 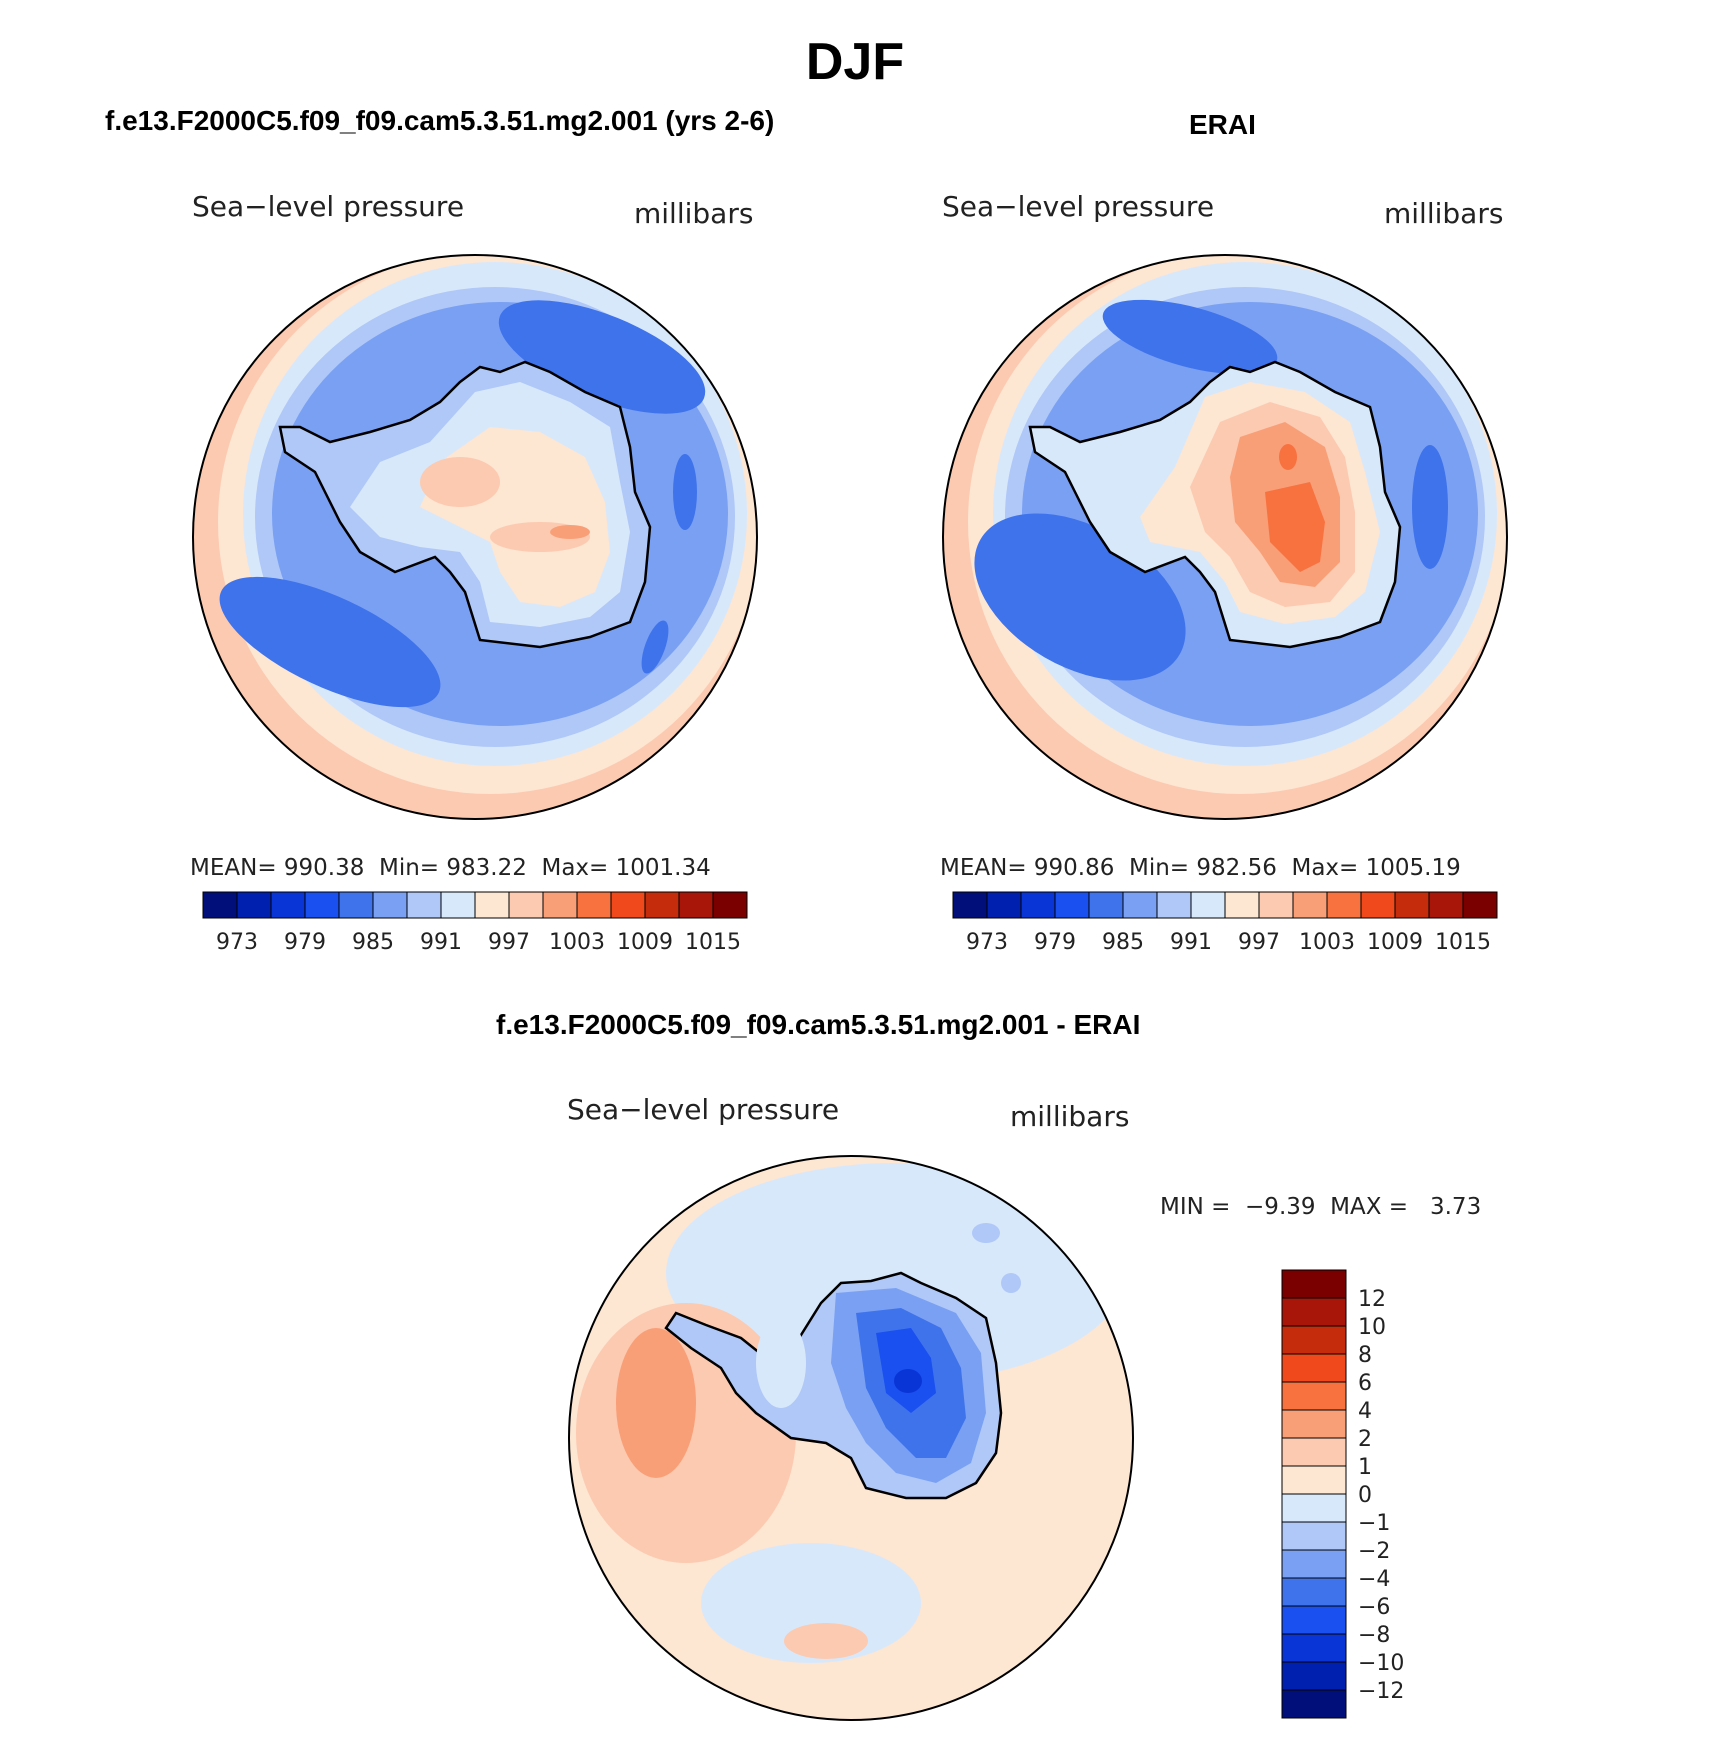 I want to click on model-map, so click(x=475, y=537).